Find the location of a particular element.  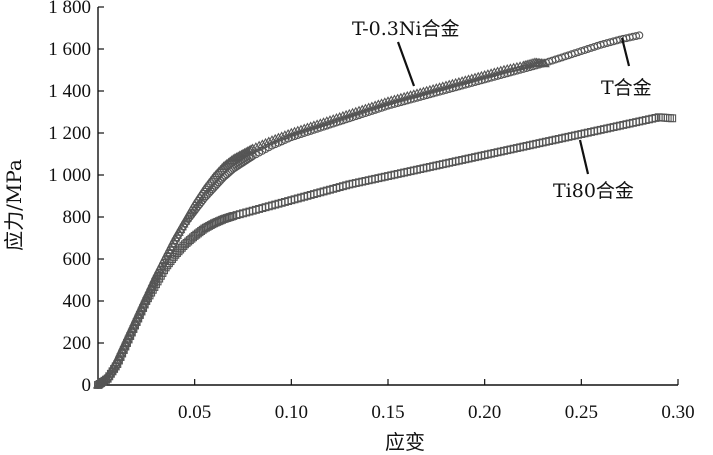

y-tick-label: 1 800 is located at coordinates (69, 9).